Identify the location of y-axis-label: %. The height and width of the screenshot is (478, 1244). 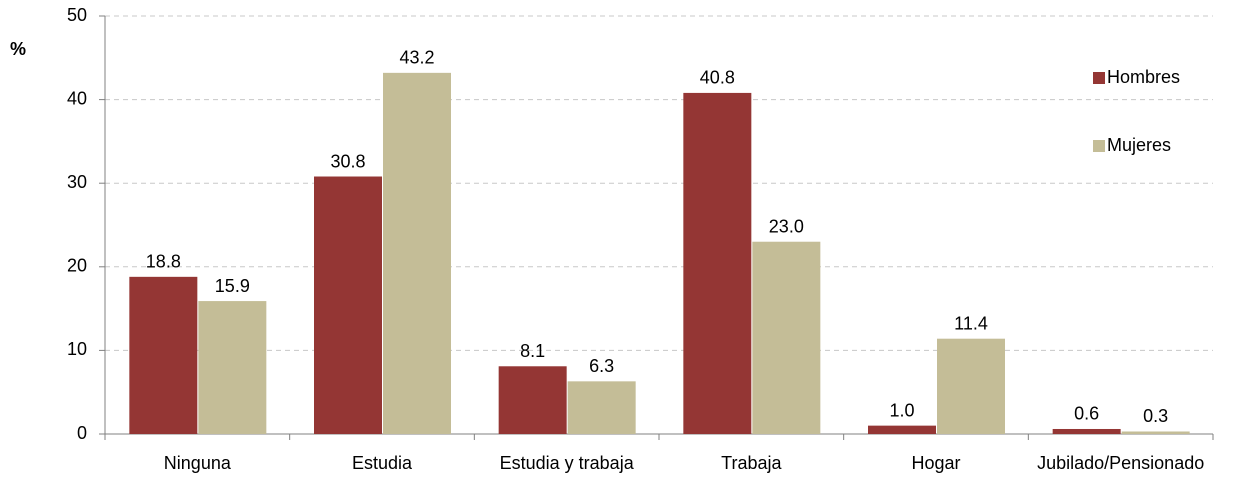
(18, 49).